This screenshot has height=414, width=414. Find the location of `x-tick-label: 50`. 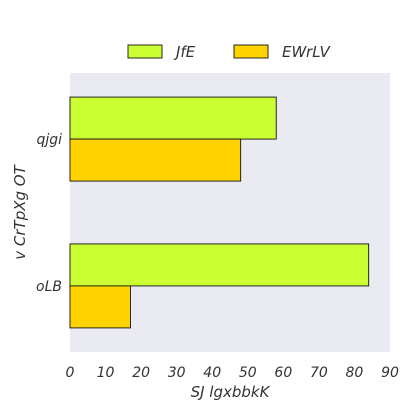

x-tick-label: 50 is located at coordinates (248, 373).